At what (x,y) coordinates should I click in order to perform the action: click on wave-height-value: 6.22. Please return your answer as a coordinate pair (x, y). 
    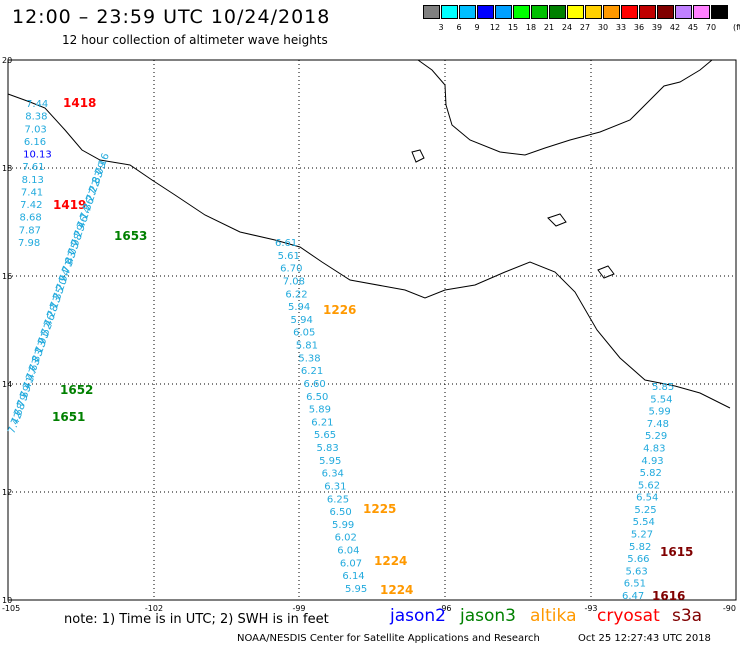
    Looking at the image, I should click on (296, 294).